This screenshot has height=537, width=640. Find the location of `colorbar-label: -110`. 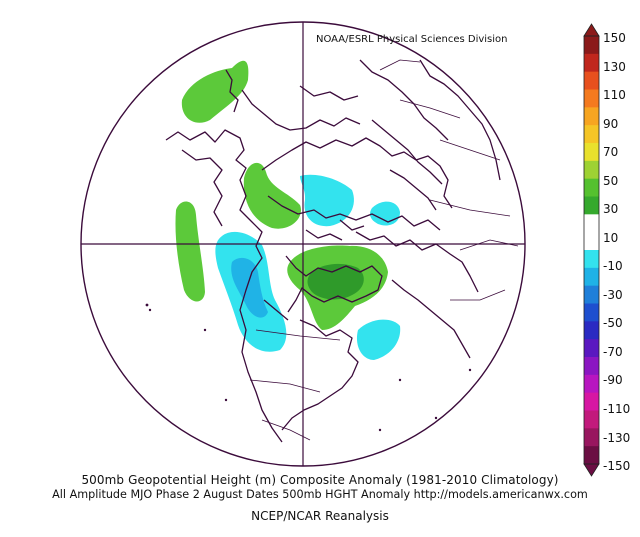

colorbar-label: -110 is located at coordinates (617, 408).